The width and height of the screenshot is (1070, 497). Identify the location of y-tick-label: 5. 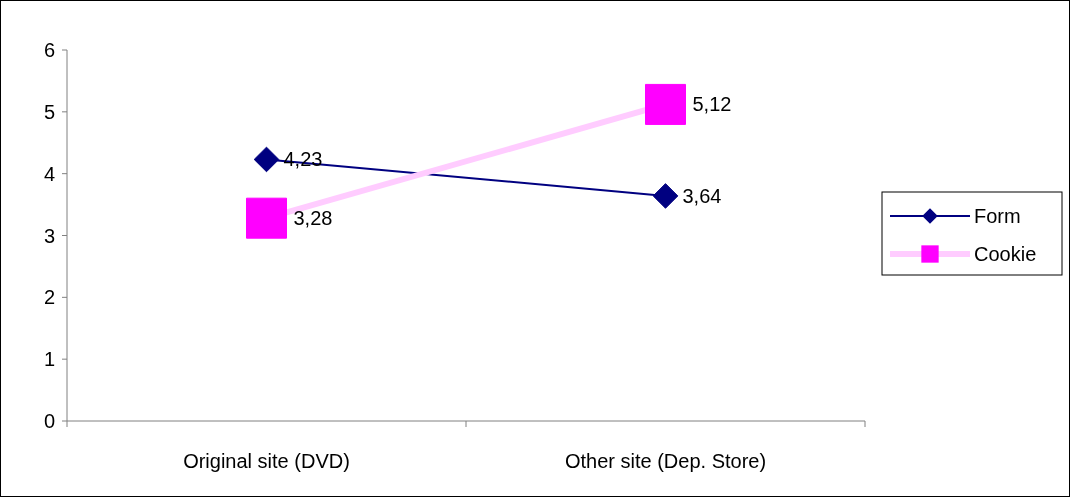
(49, 111).